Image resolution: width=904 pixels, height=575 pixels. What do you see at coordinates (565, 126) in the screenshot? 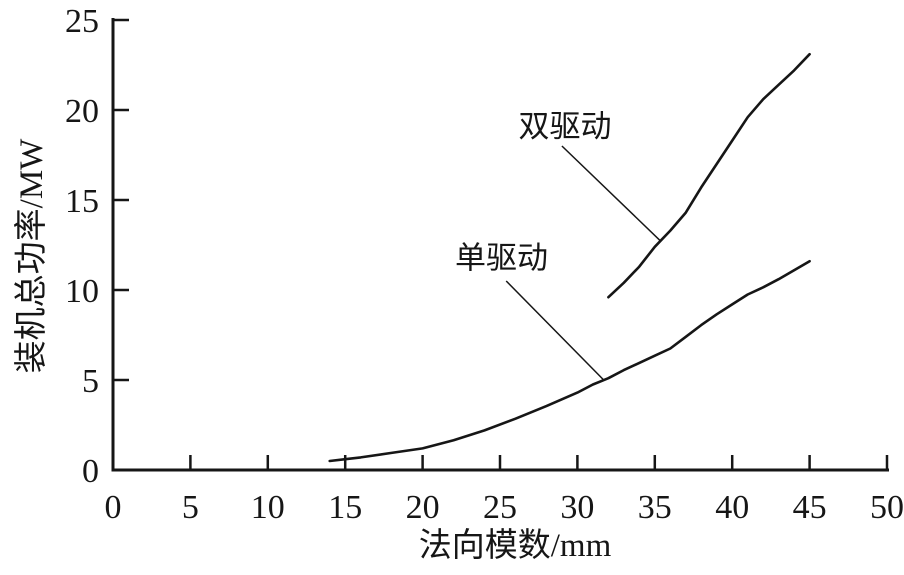
I see `curve-label-dual-drive-label: 双驱动` at bounding box center [565, 126].